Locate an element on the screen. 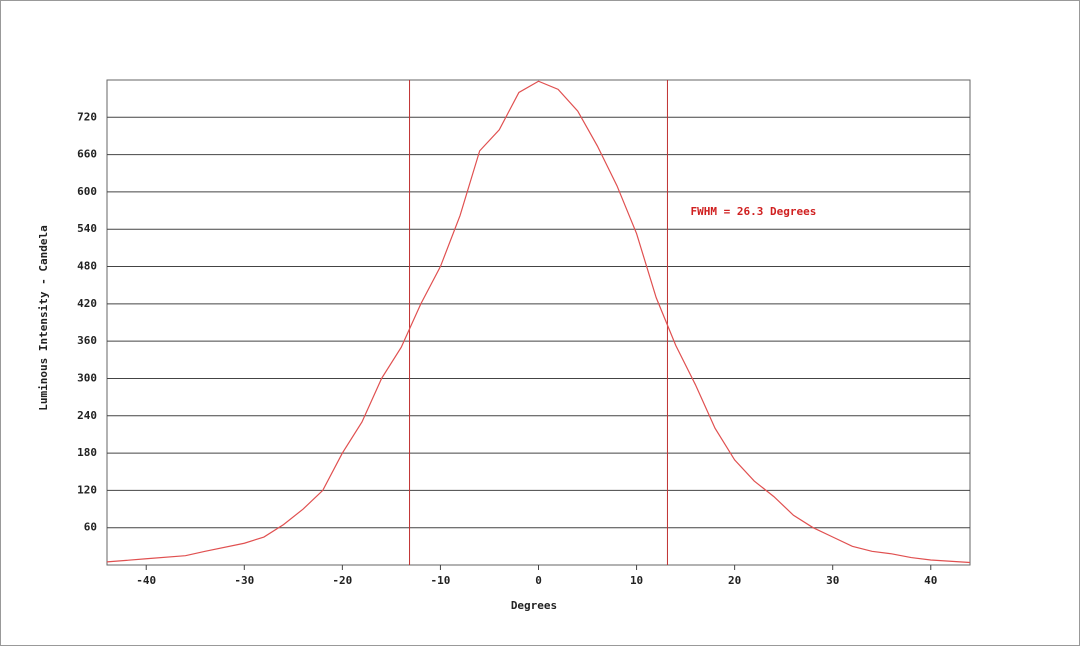  y-tick-label: 720 is located at coordinates (87, 116).